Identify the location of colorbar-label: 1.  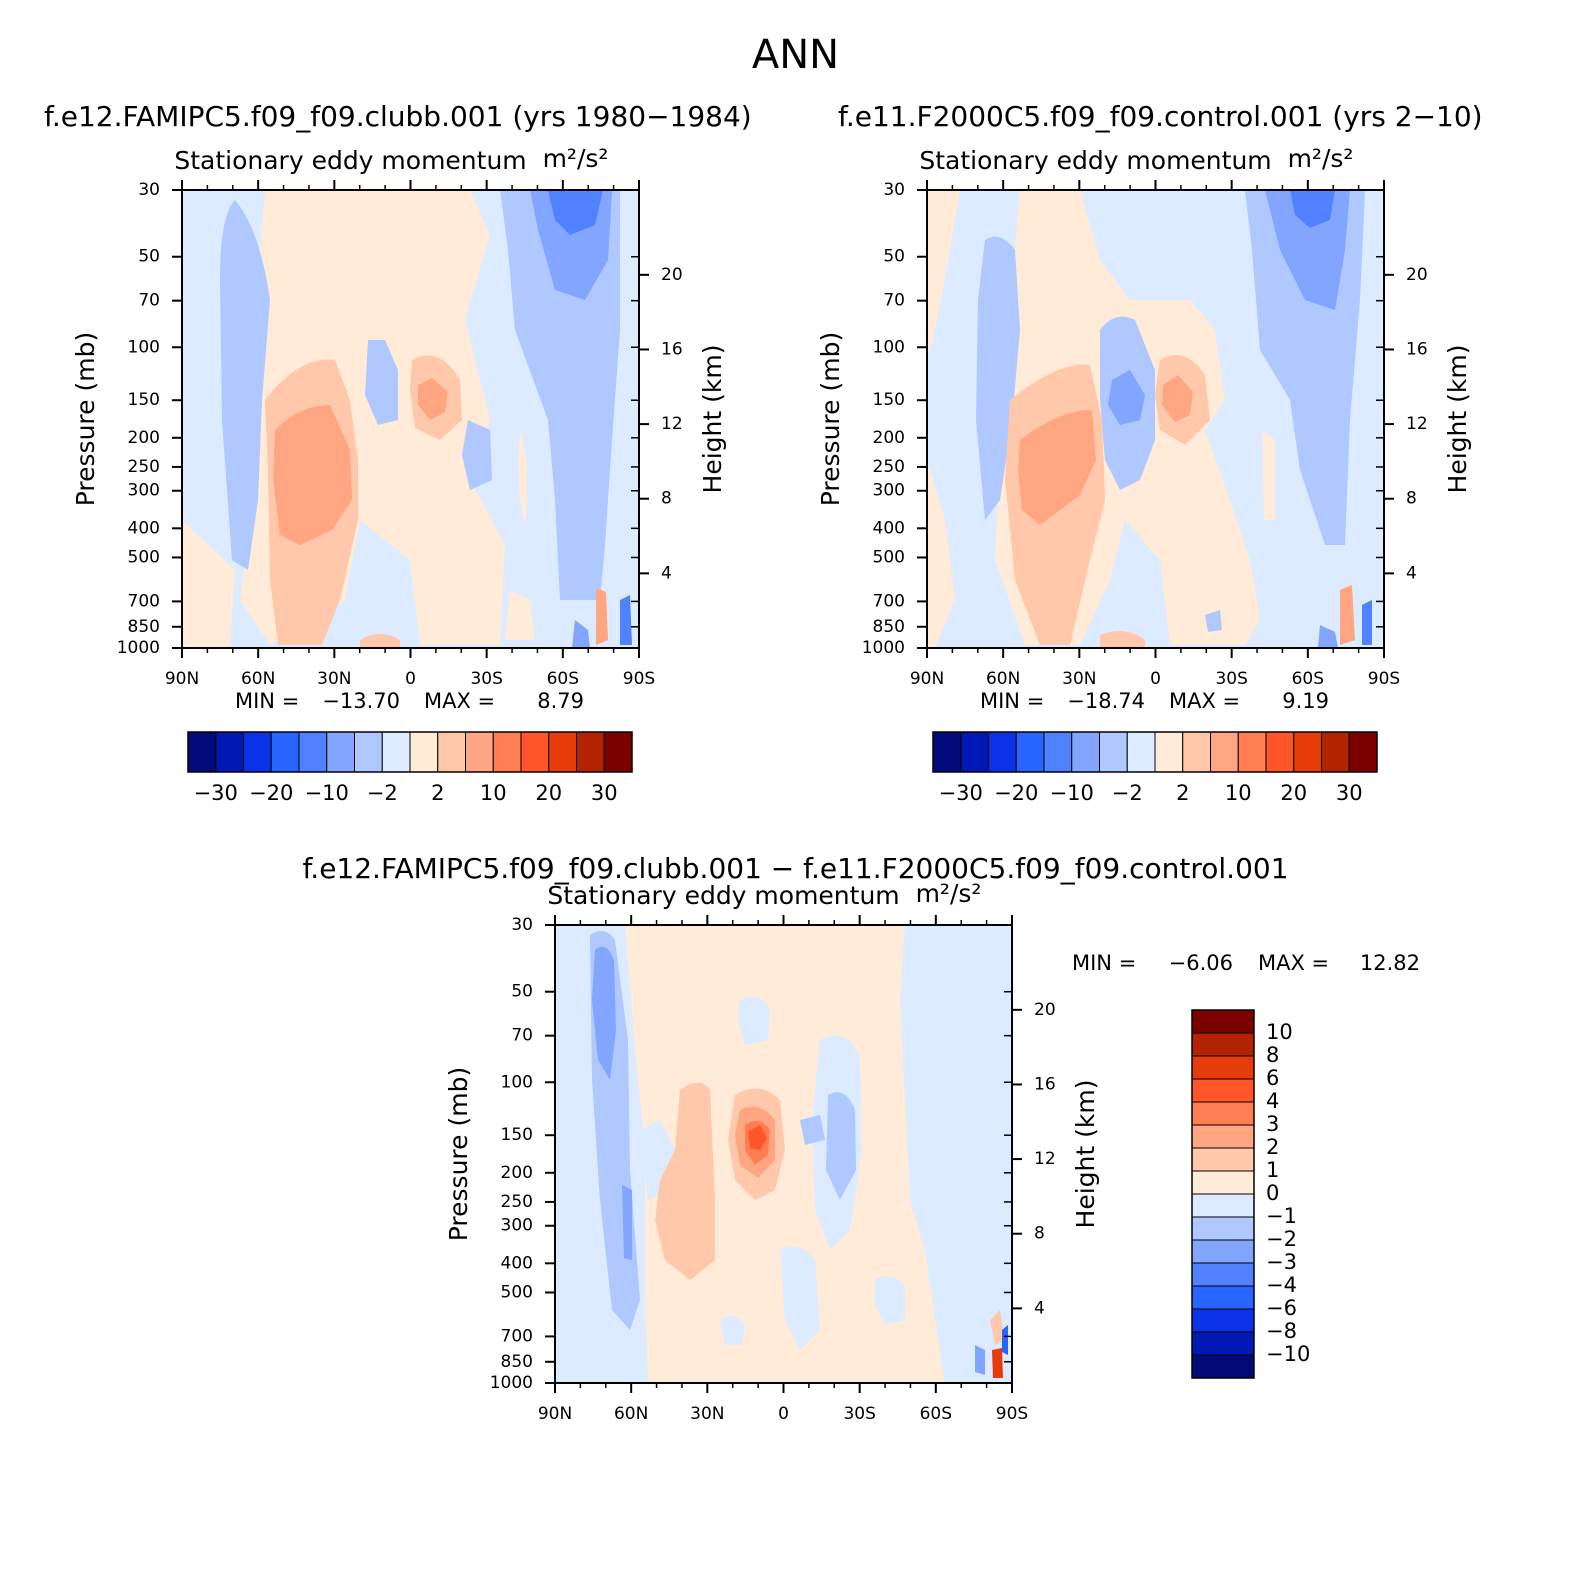
(1272, 1170).